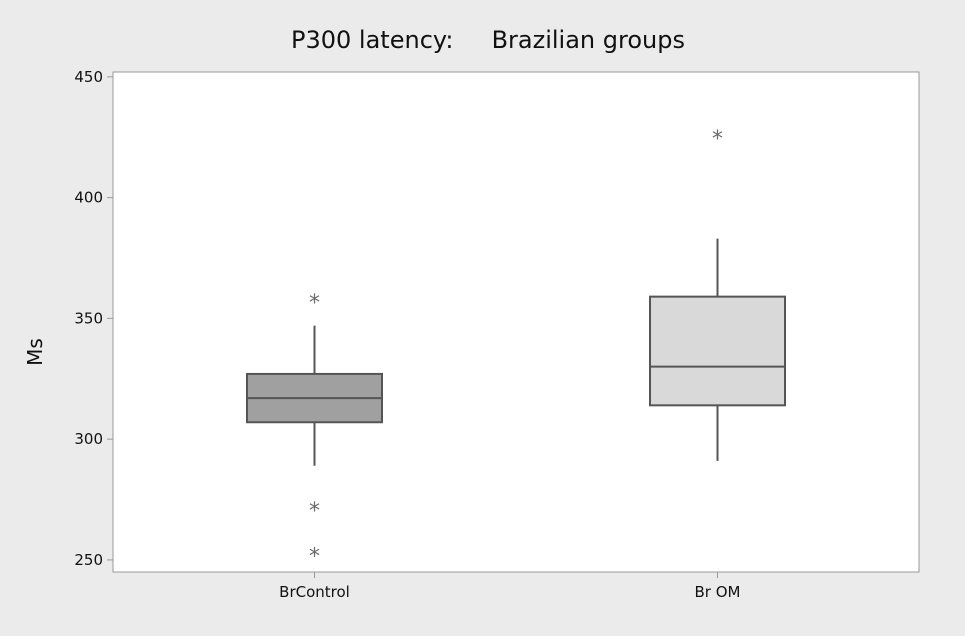  What do you see at coordinates (35, 352) in the screenshot?
I see `y-axis-label: Ms` at bounding box center [35, 352].